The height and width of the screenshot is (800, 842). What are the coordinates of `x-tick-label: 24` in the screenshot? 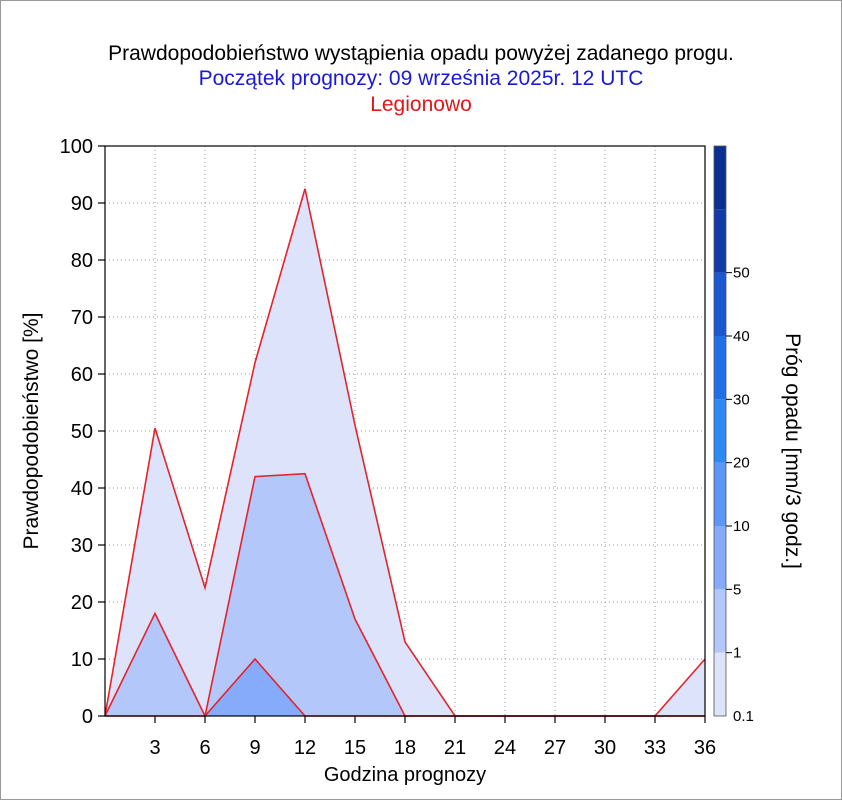 It's located at (505, 748).